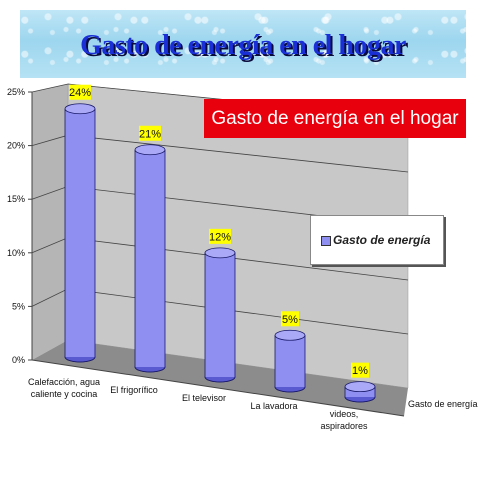  Describe the element at coordinates (50, 222) in the screenshot. I see `side-wall` at that location.